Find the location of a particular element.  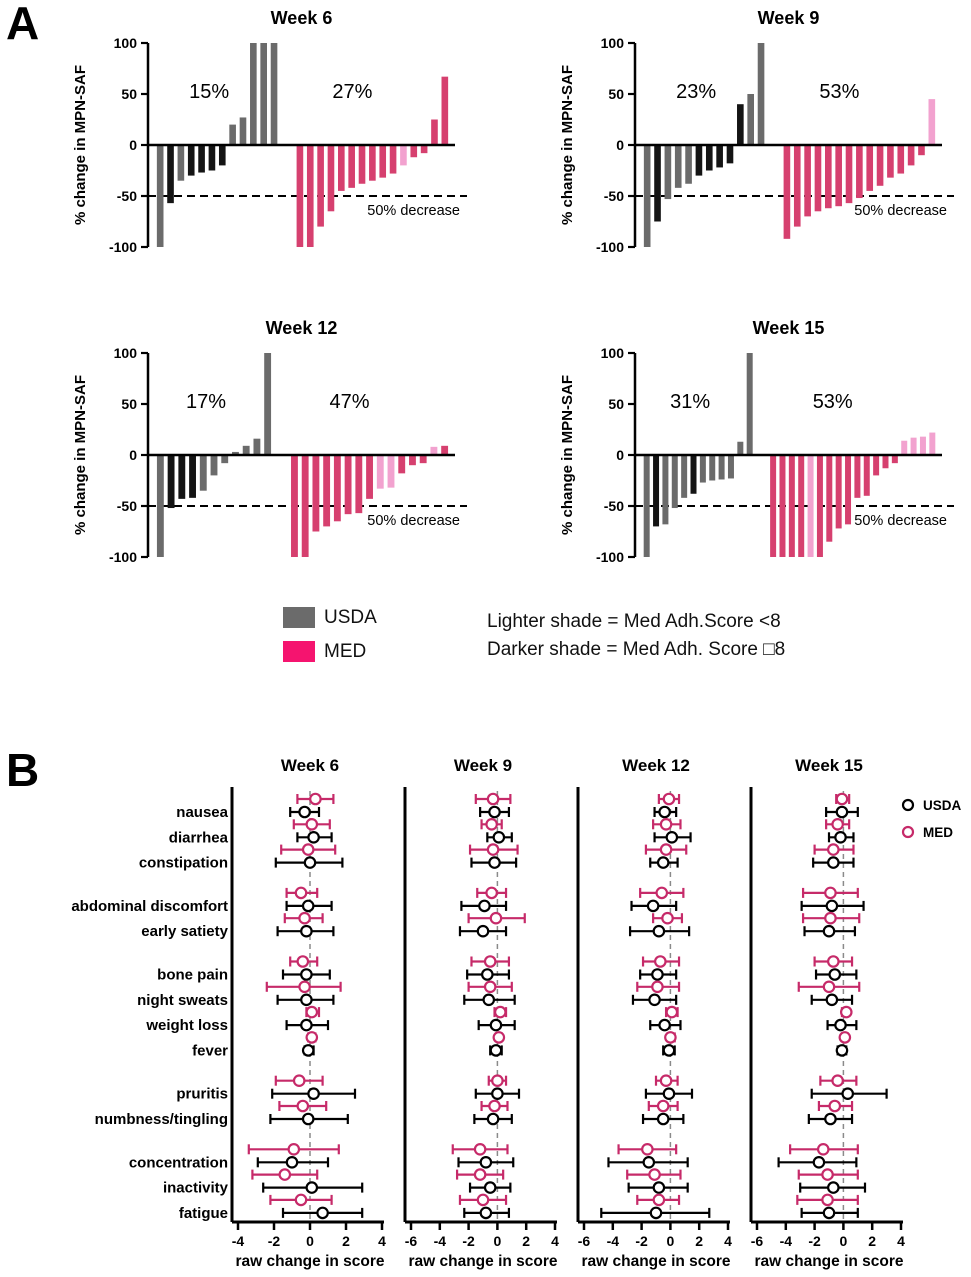

y-tick-label: 50 is located at coordinates (616, 94).